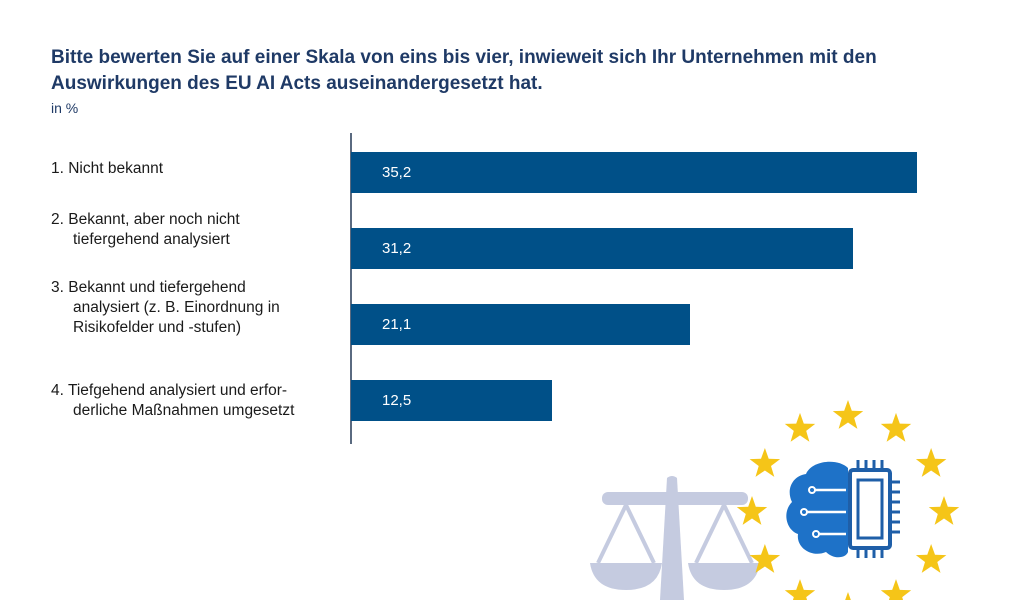  Describe the element at coordinates (145, 219) in the screenshot. I see `category-label-2-line-1: 2. Bekannt, aber noch nicht` at that location.